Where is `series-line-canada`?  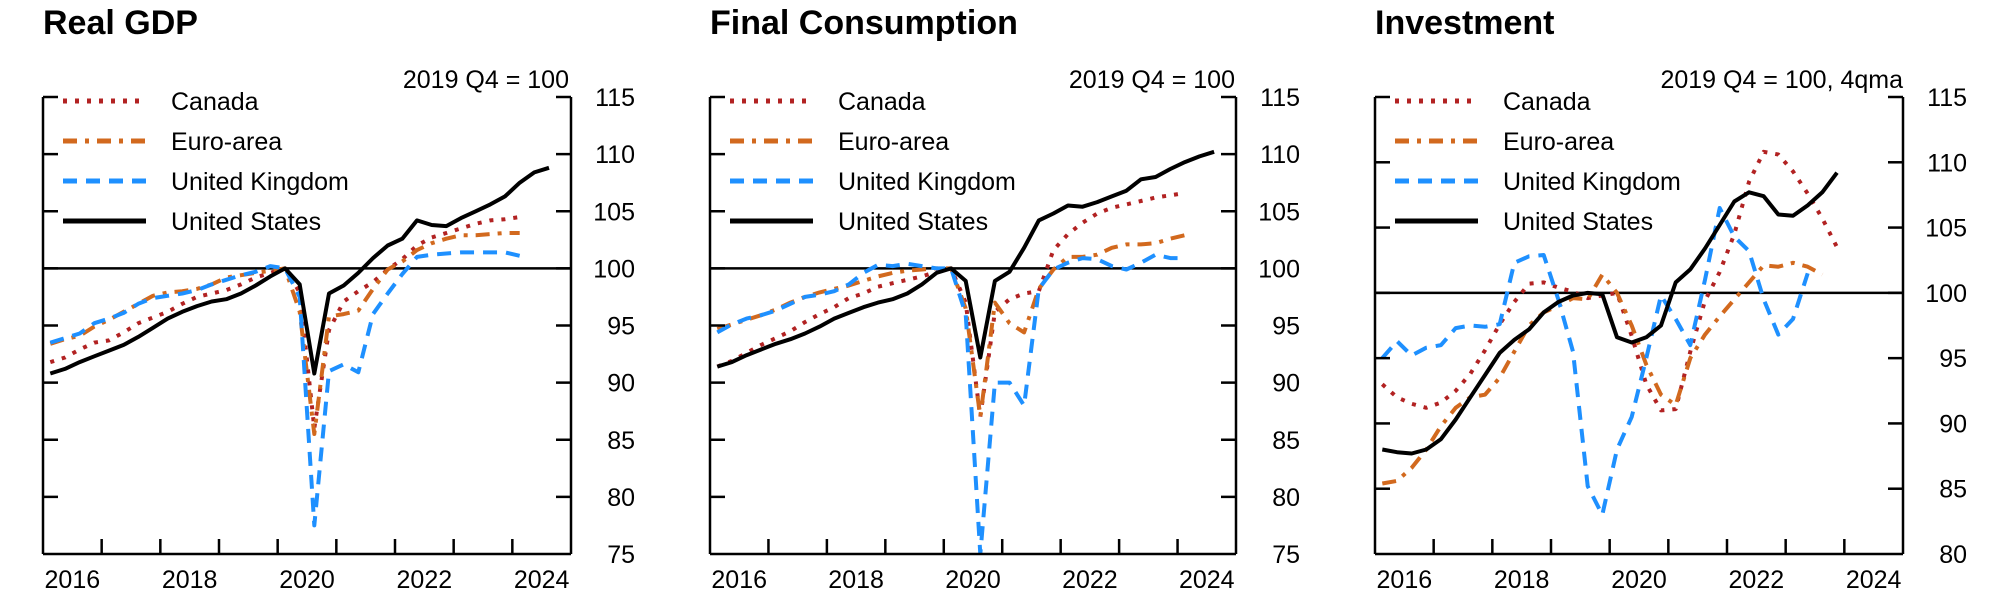
series-line-canada is located at coordinates (284, 323).